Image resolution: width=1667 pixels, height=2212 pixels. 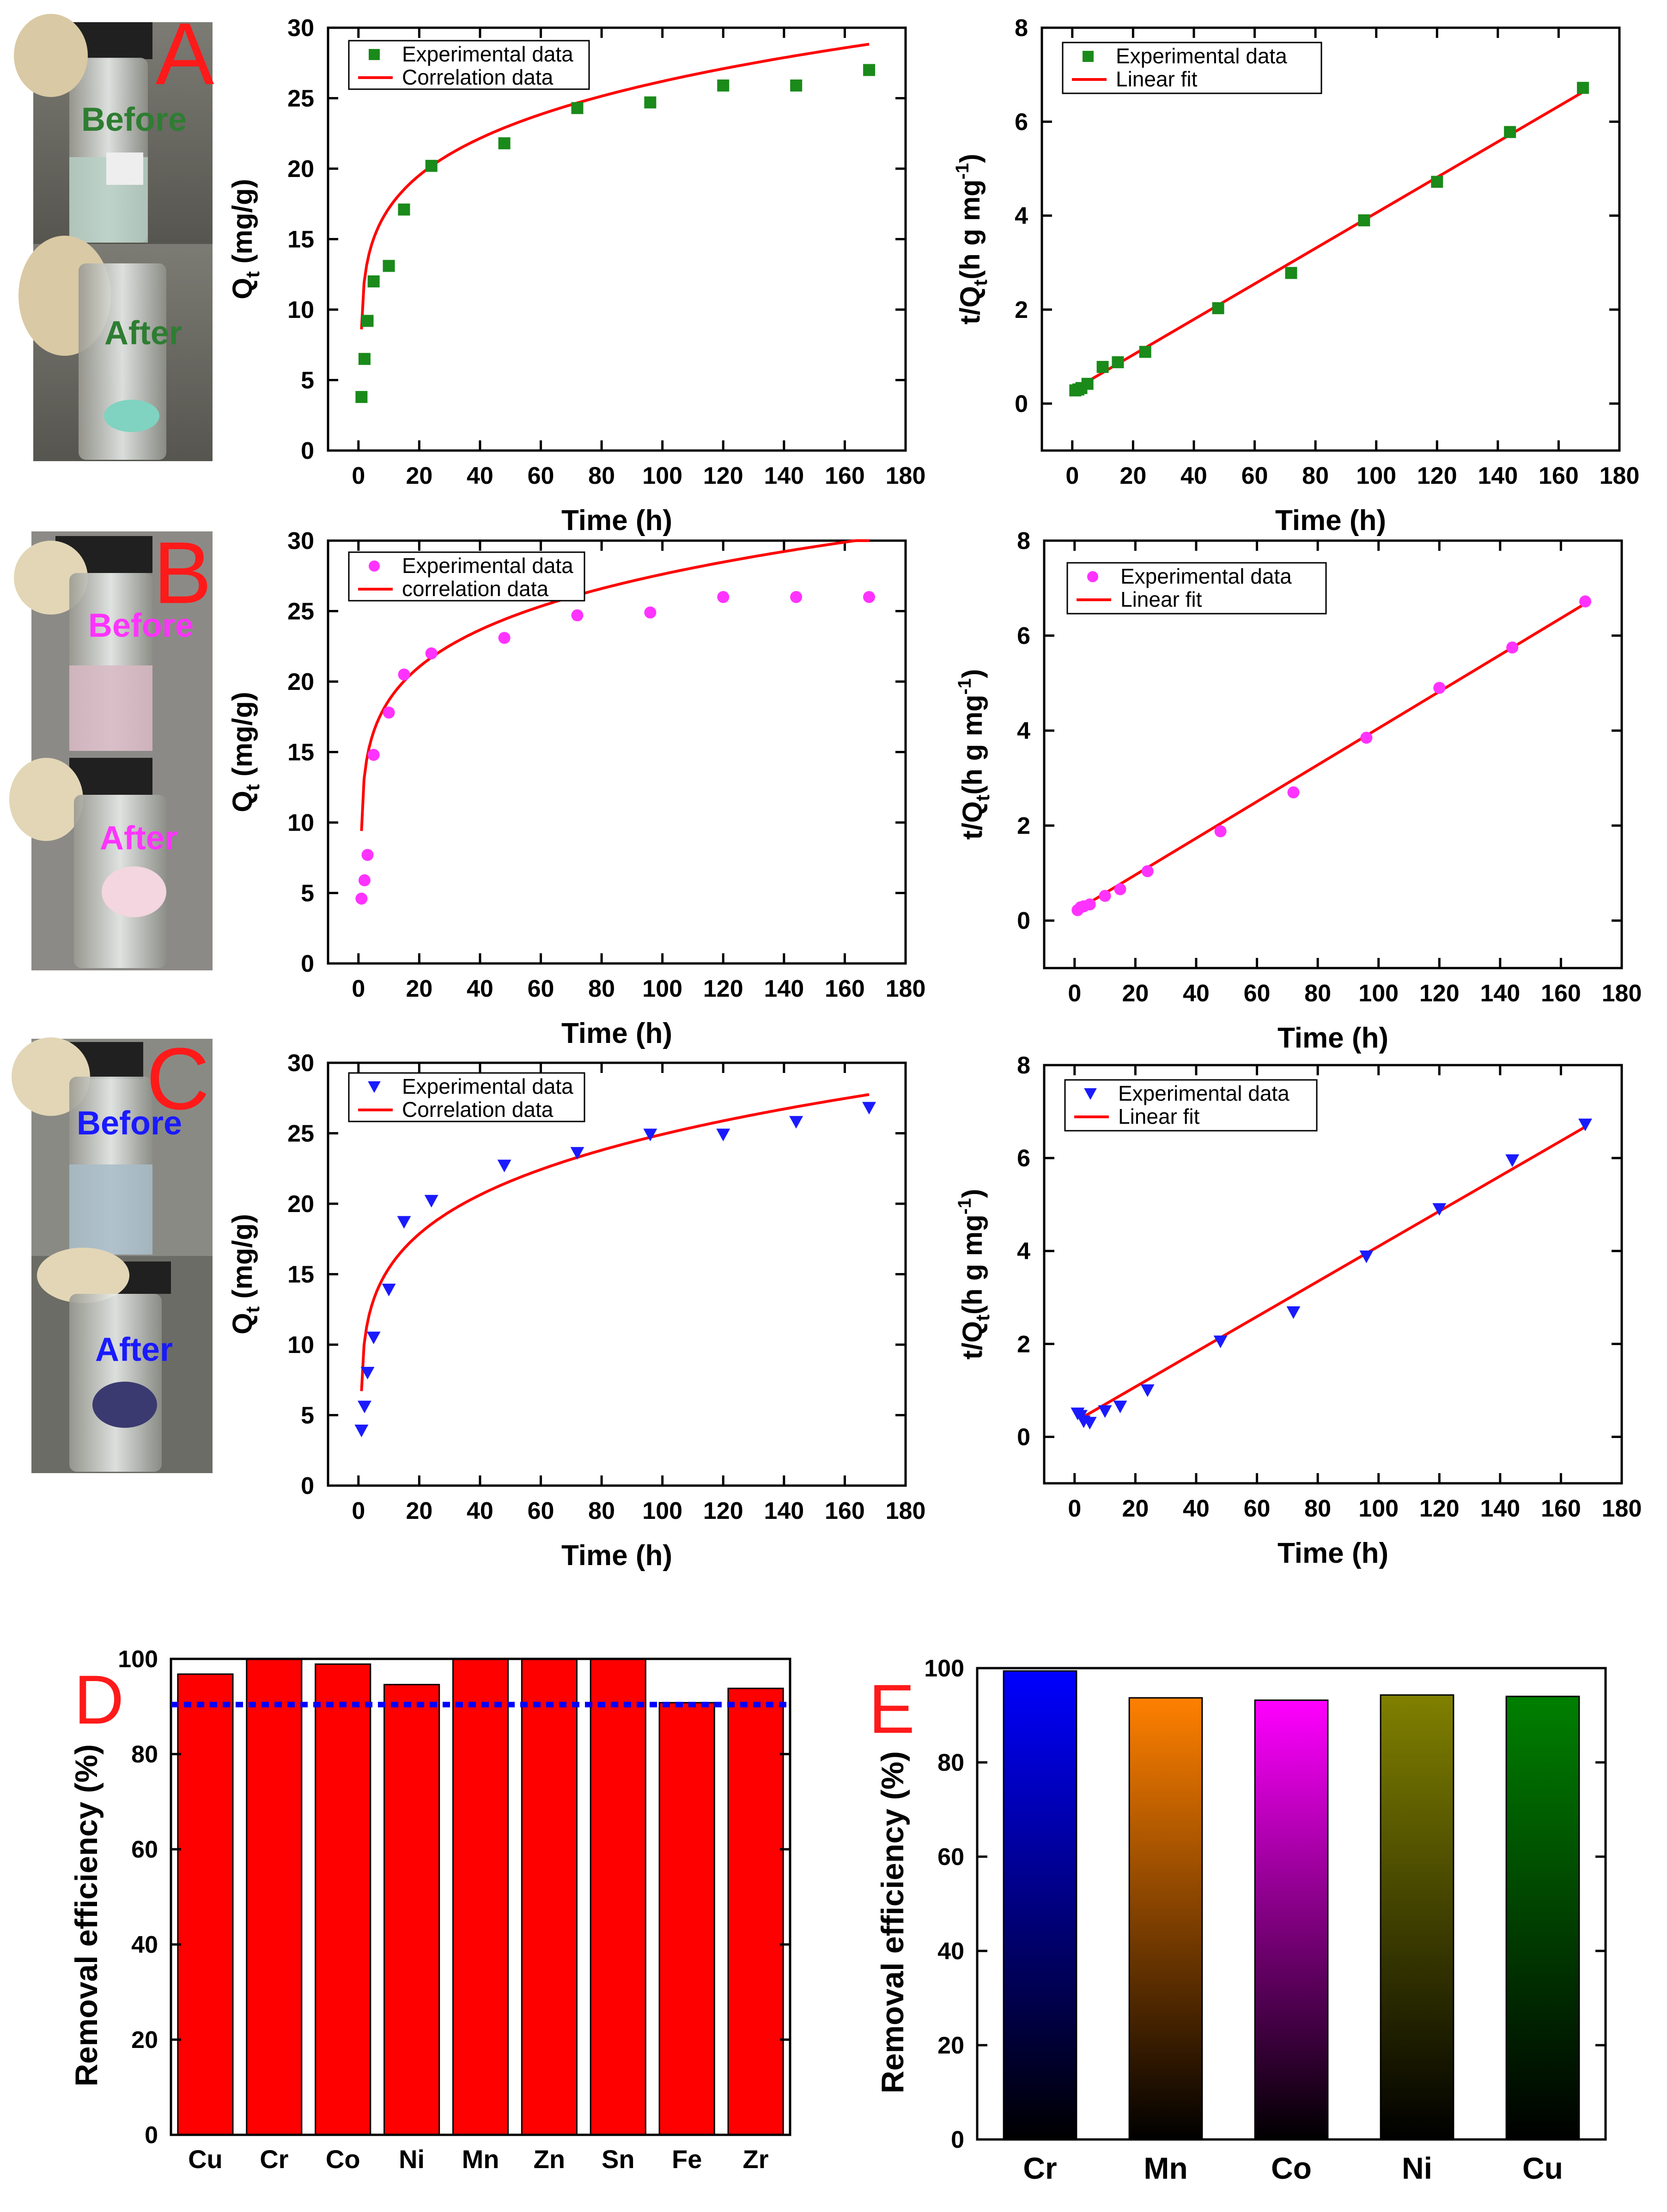 What do you see at coordinates (144, 2040) in the screenshot?
I see `y-tick-label: 20` at bounding box center [144, 2040].